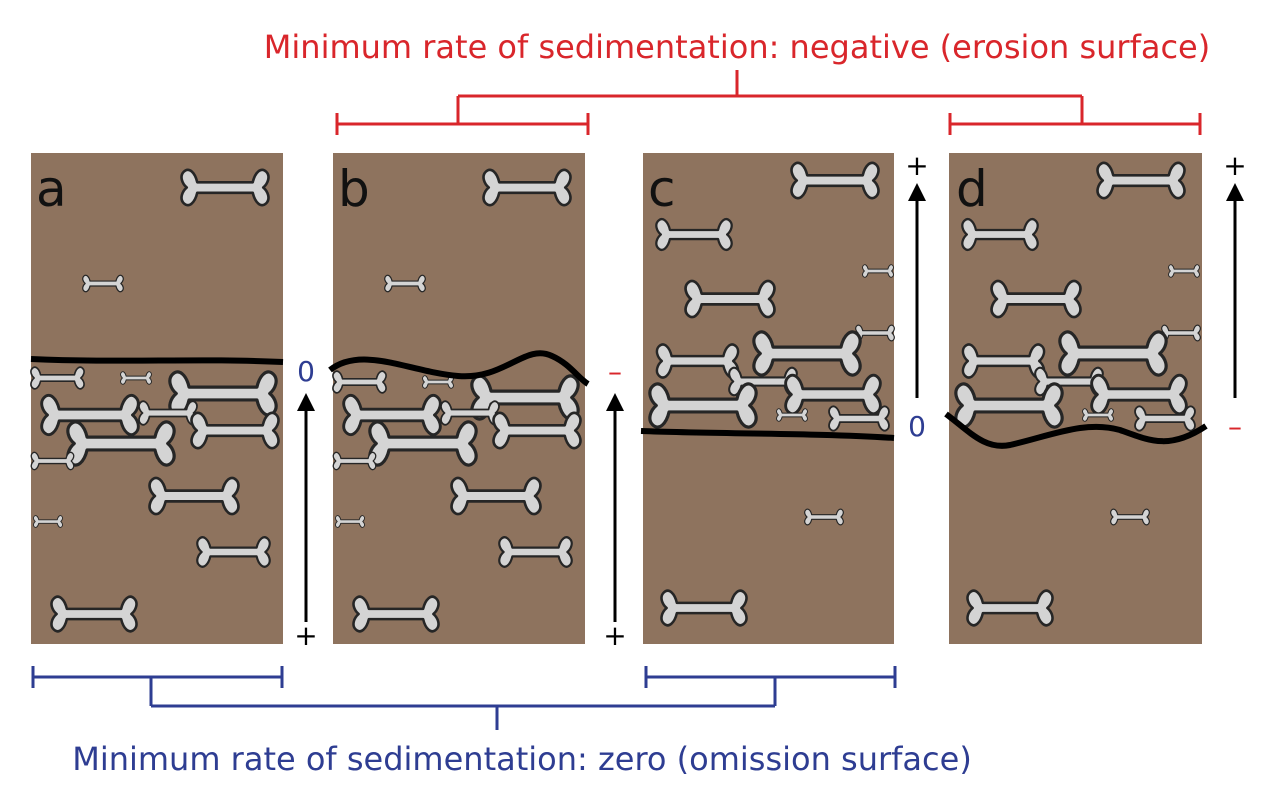  I want to click on omission-bracket, so click(464, 698).